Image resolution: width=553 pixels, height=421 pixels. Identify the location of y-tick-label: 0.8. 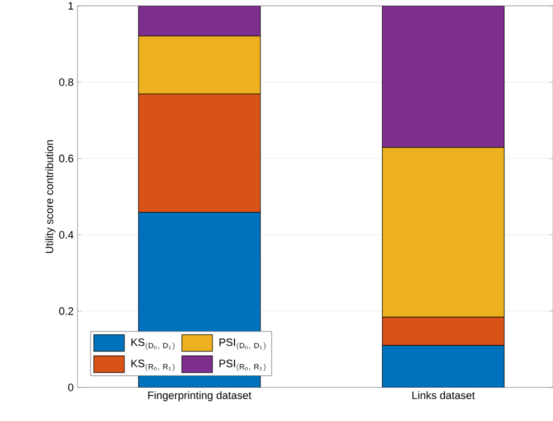
(66, 82).